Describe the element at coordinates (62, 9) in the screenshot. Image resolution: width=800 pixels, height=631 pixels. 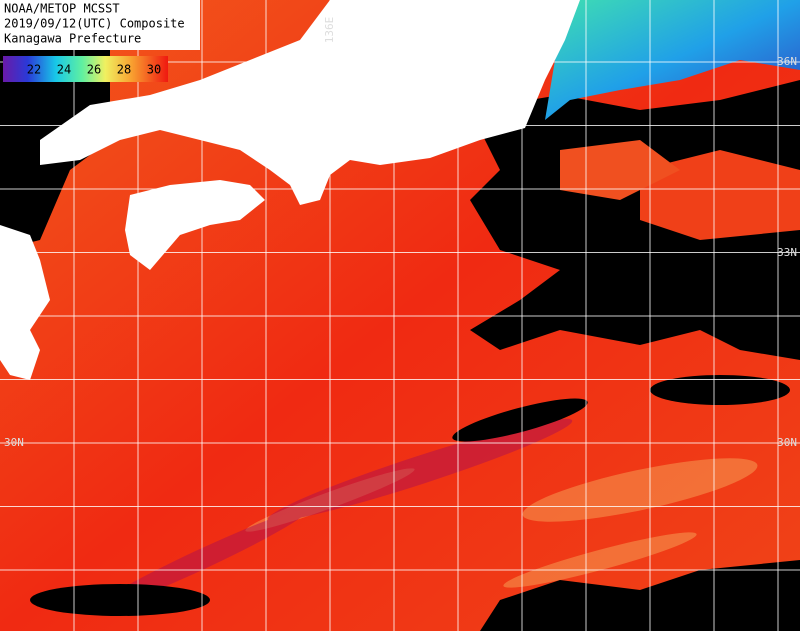
I see `header-line: NOAA/METOP MCSST` at that location.